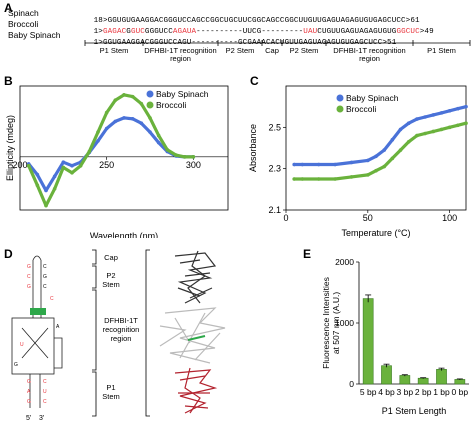 This screenshot has width=474, height=425. I want to click on region-p1-stem-left: P1 Stem, so click(114, 50).